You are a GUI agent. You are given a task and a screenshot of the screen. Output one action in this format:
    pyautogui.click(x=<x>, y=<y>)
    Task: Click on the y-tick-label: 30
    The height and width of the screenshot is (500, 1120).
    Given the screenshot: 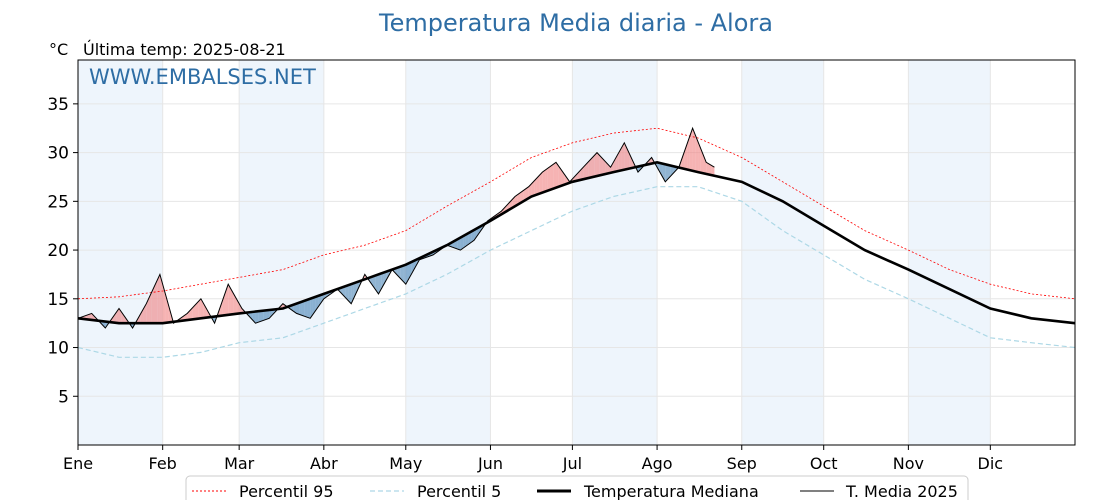 What is the action you would take?
    pyautogui.click(x=58, y=154)
    